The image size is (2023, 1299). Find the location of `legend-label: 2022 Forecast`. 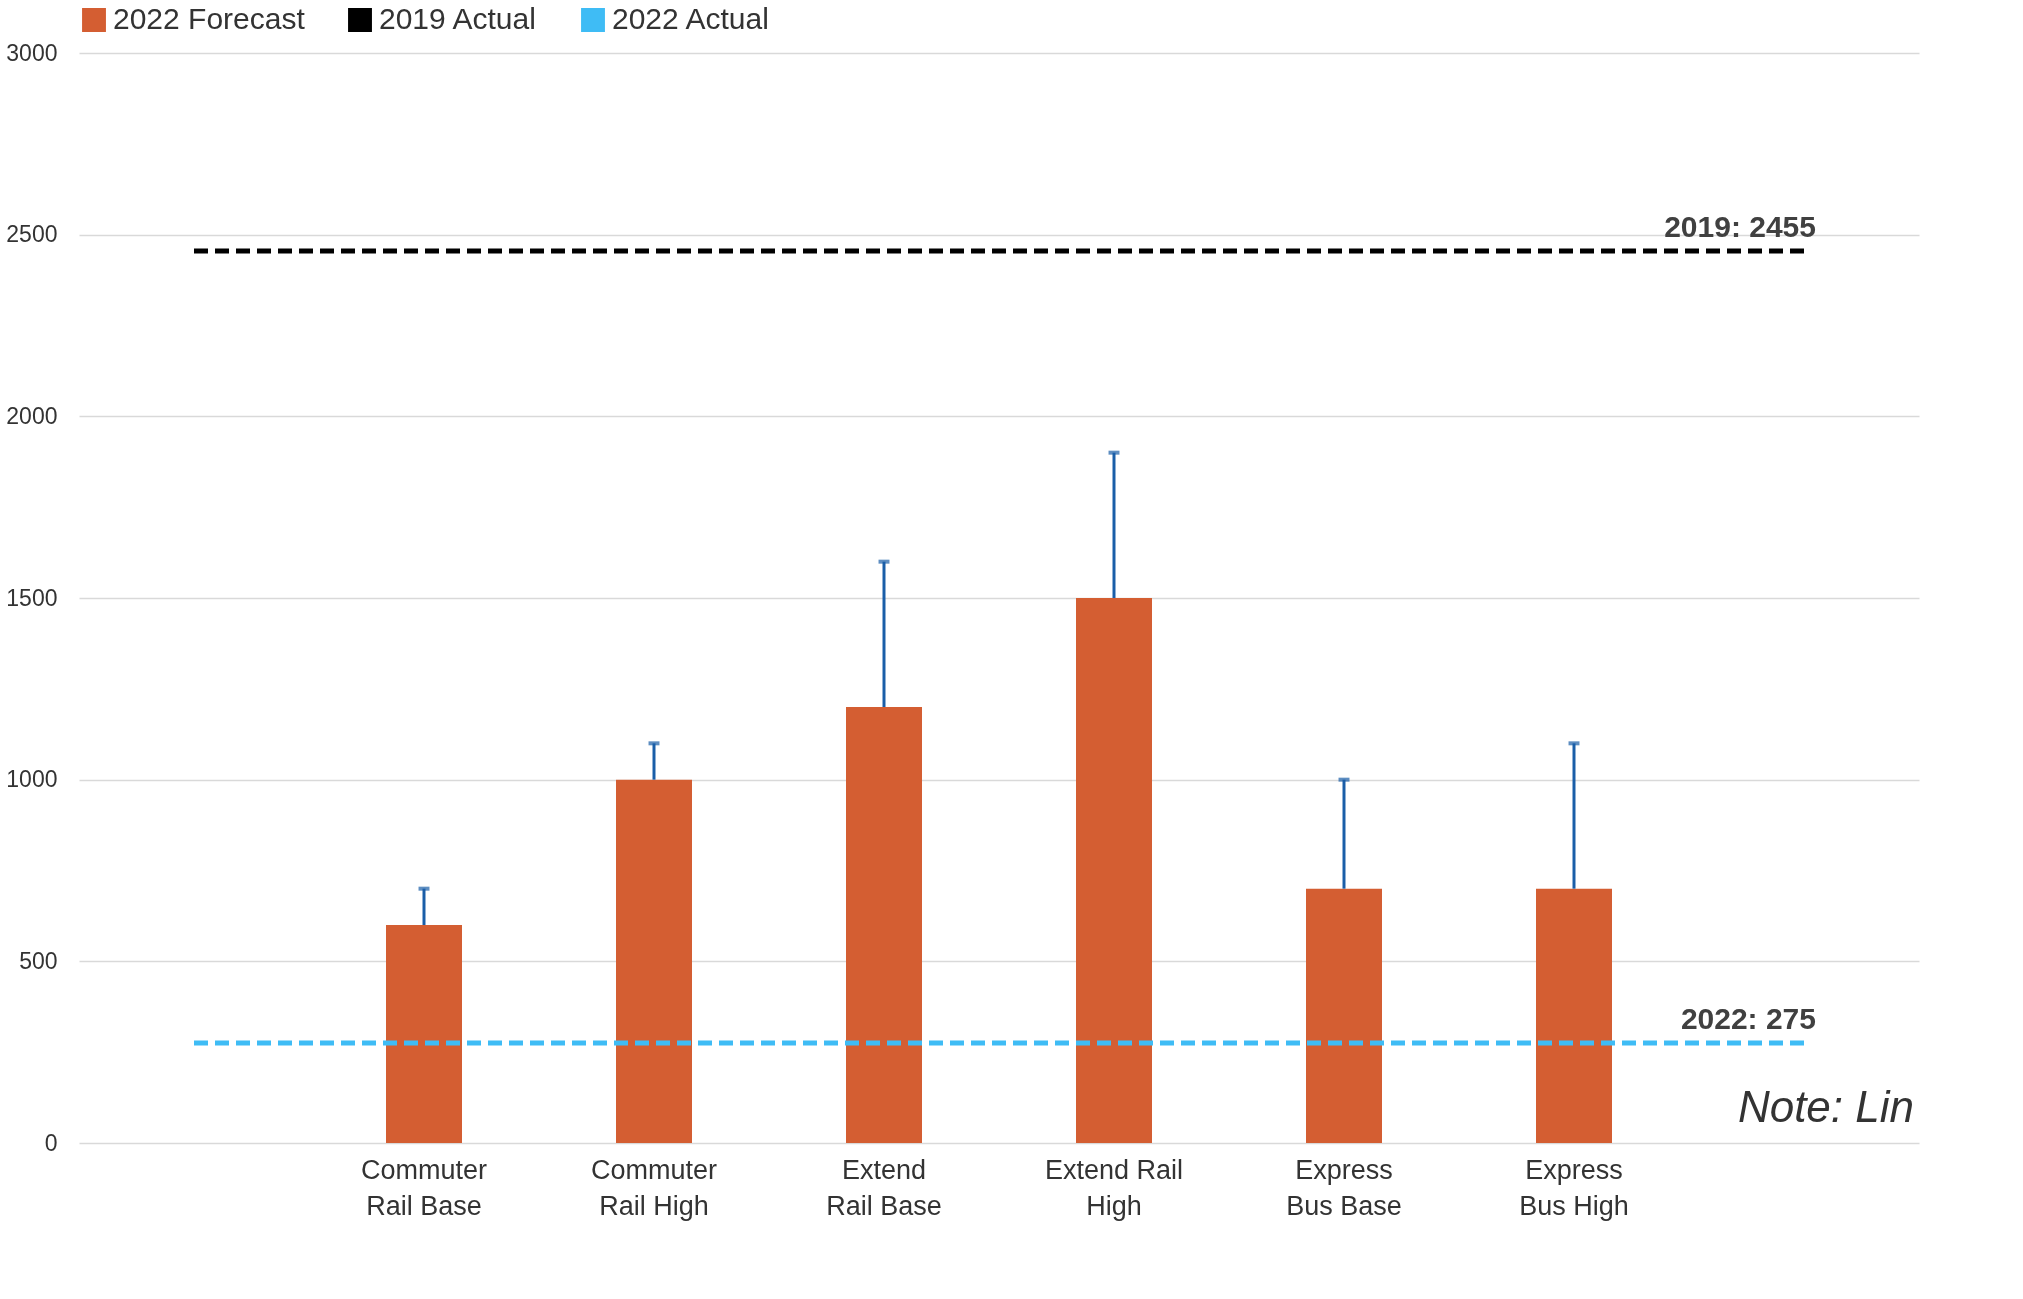

legend-label: 2022 Forecast is located at coordinates (209, 18).